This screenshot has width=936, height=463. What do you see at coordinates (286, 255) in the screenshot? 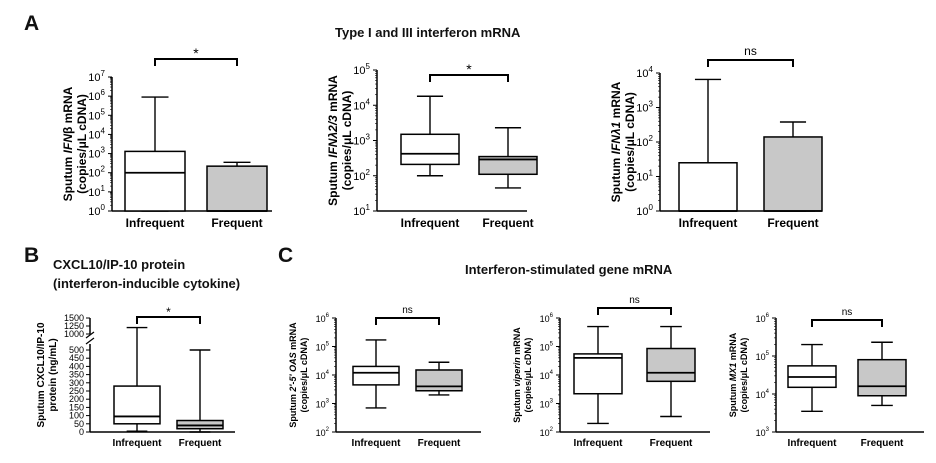
I see `panel-c-letter: C` at bounding box center [286, 255].